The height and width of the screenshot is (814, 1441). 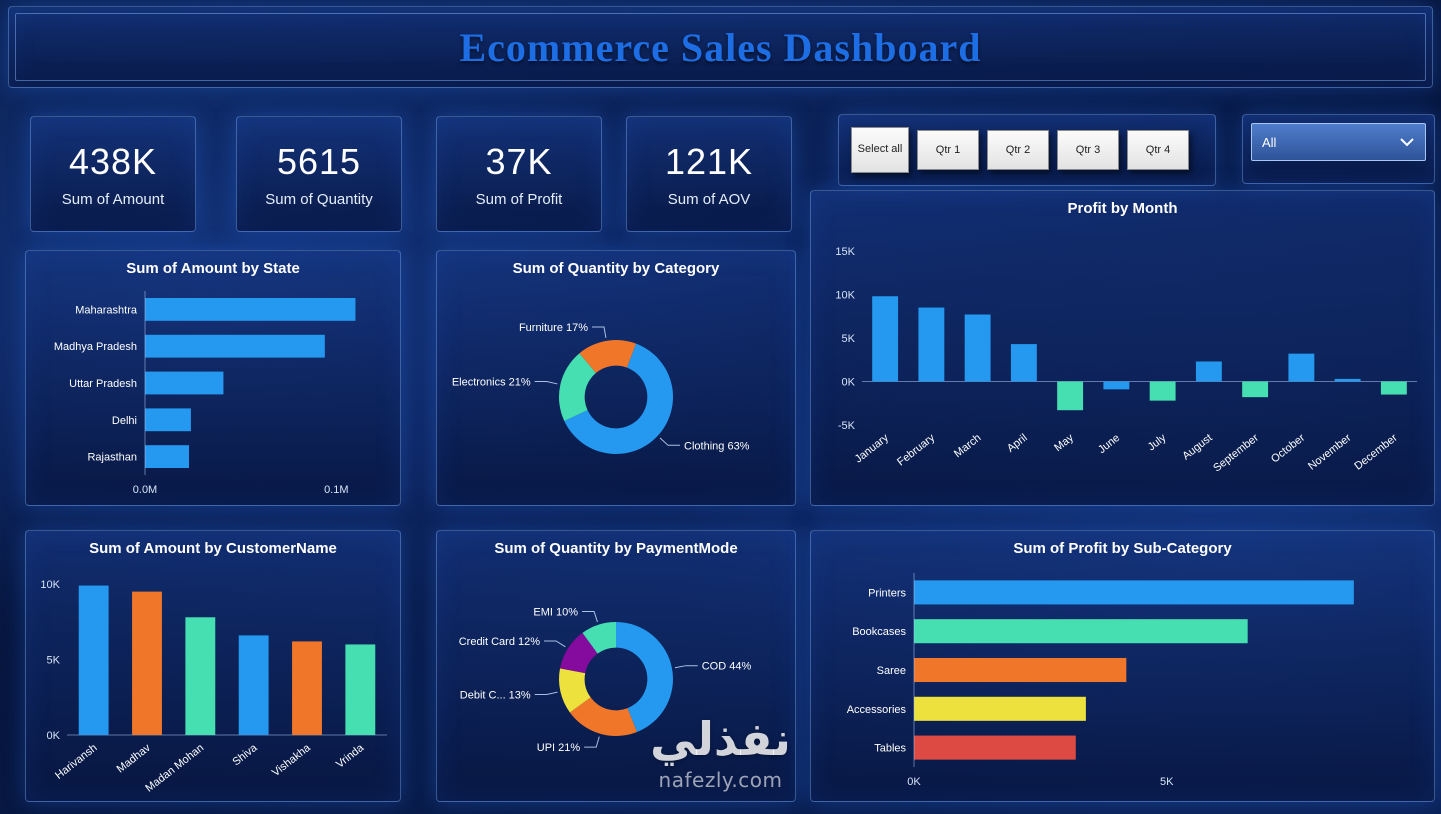 I want to click on svg-text: July, so click(x=1157, y=443).